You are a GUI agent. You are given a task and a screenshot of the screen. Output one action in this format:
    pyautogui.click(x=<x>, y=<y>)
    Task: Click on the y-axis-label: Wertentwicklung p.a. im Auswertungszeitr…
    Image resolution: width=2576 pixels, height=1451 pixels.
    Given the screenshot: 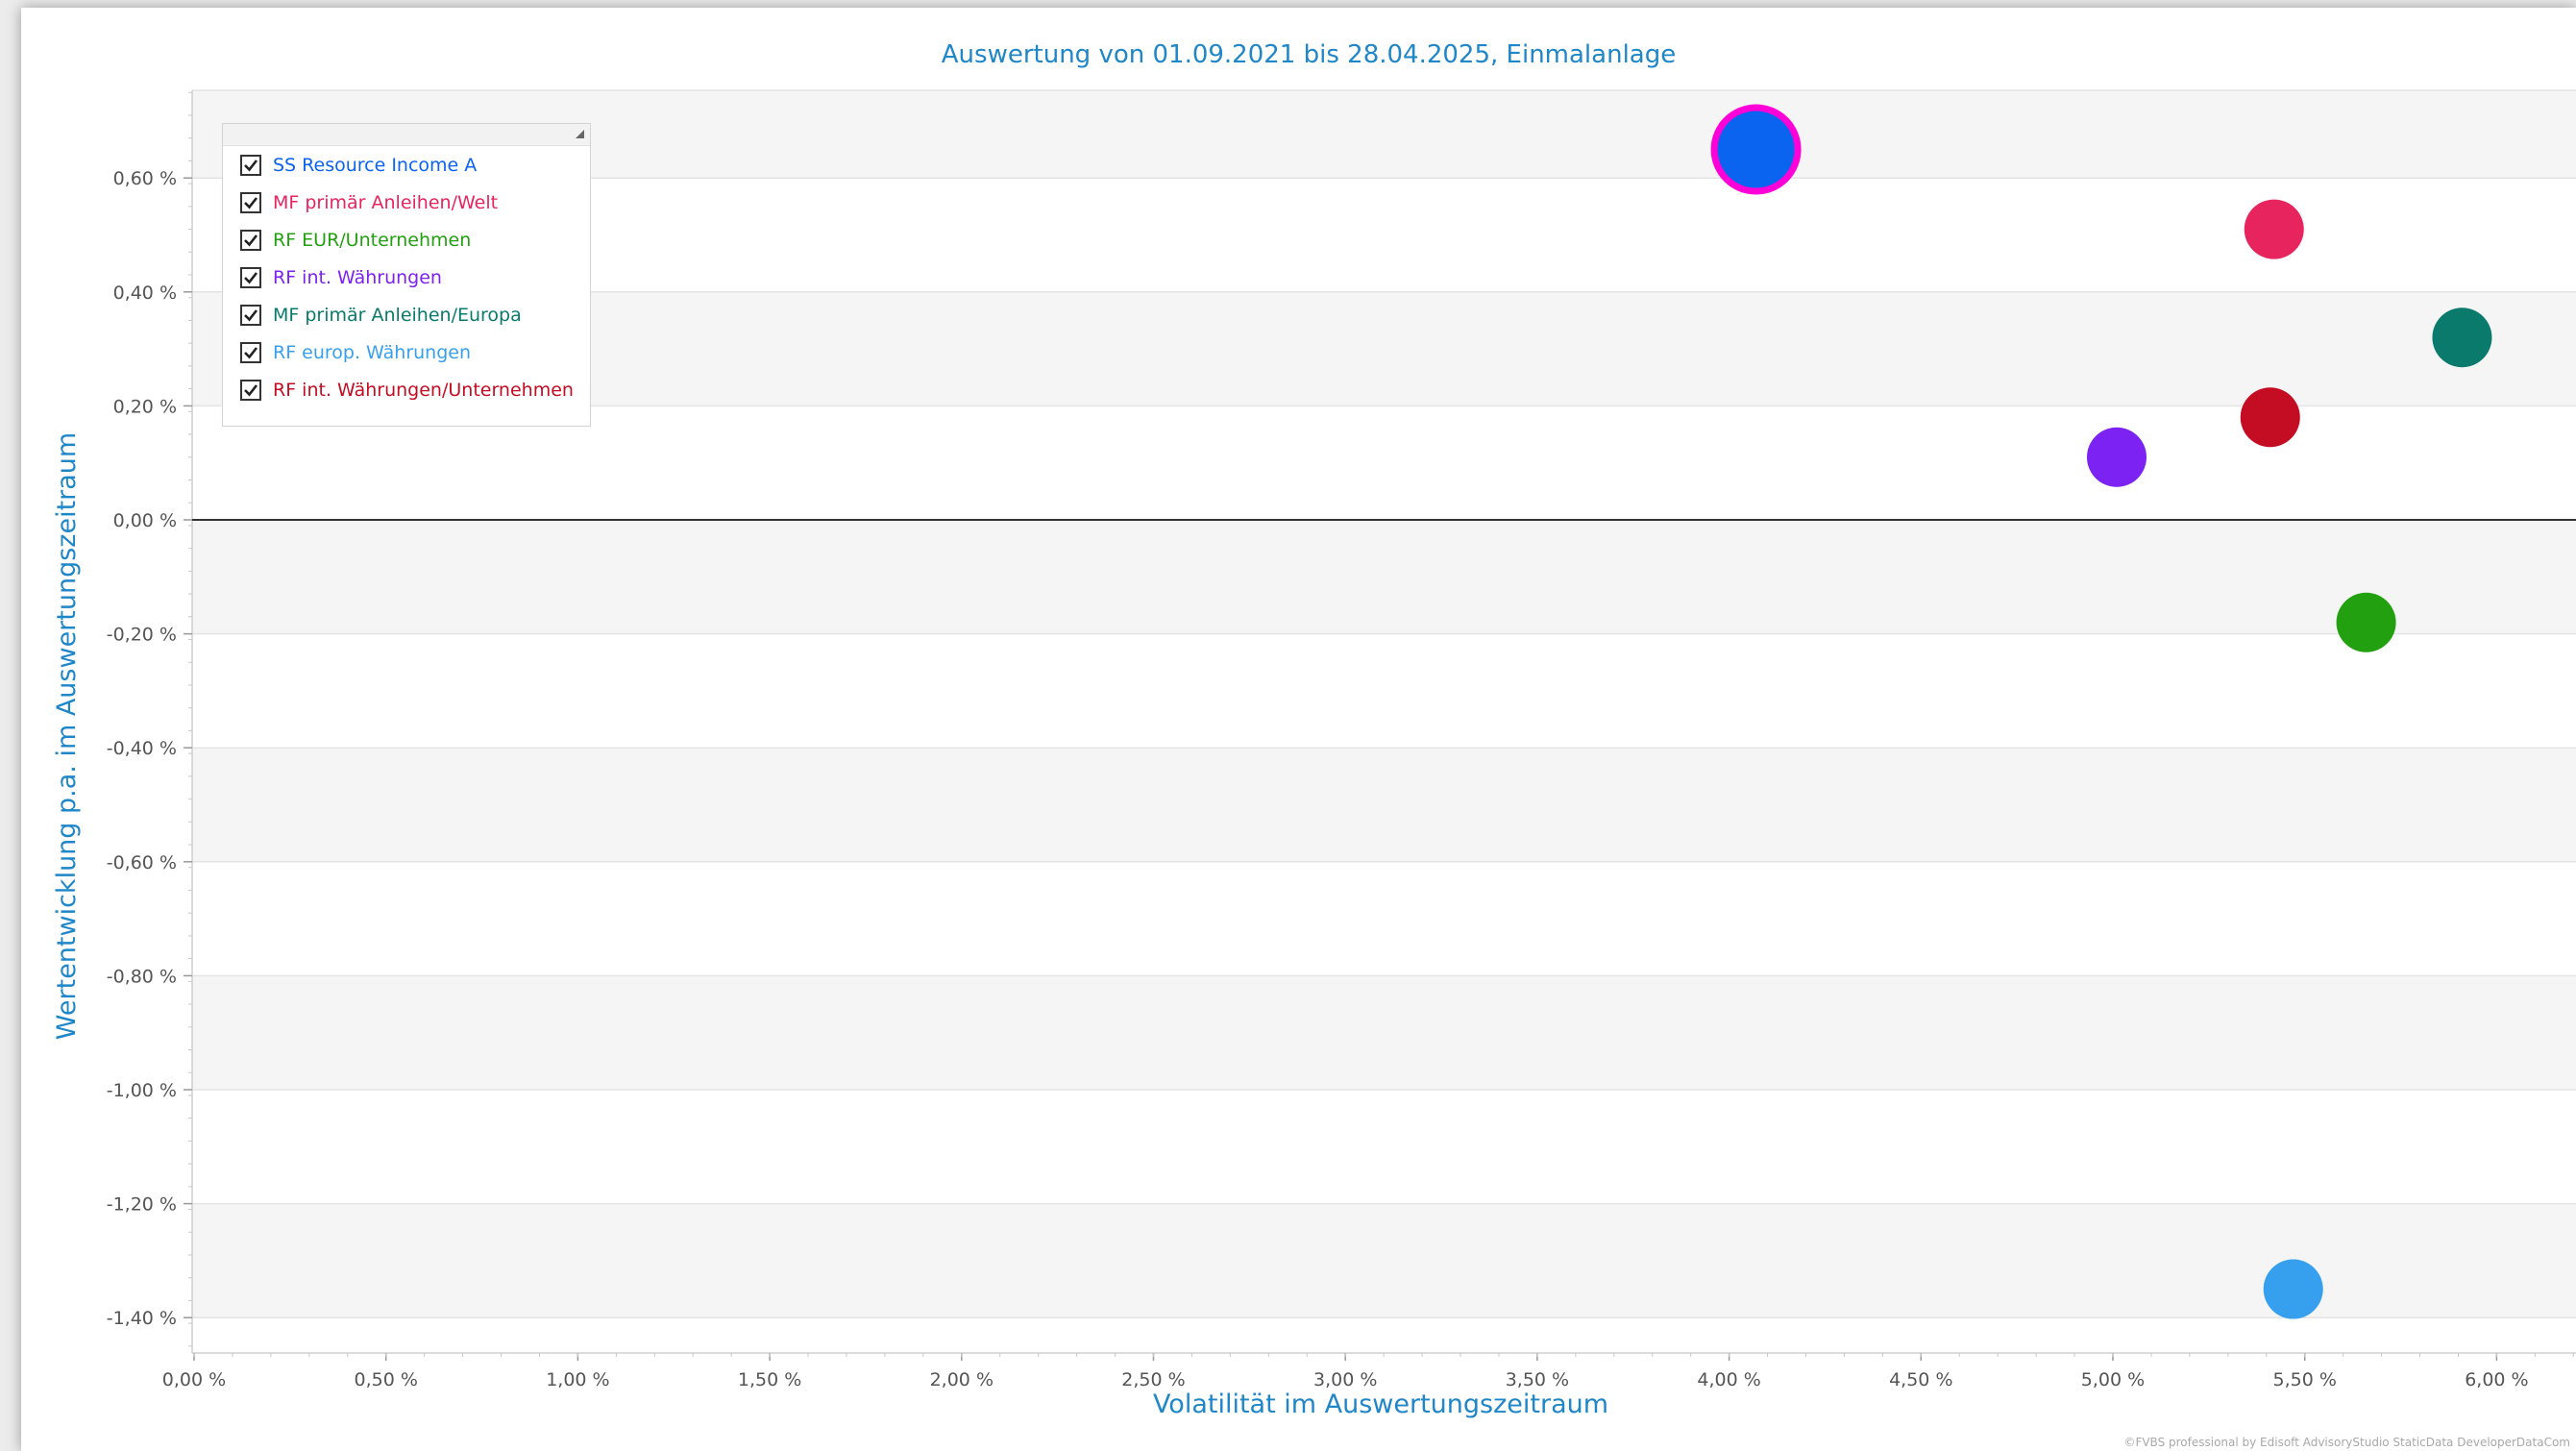 What is the action you would take?
    pyautogui.click(x=67, y=736)
    